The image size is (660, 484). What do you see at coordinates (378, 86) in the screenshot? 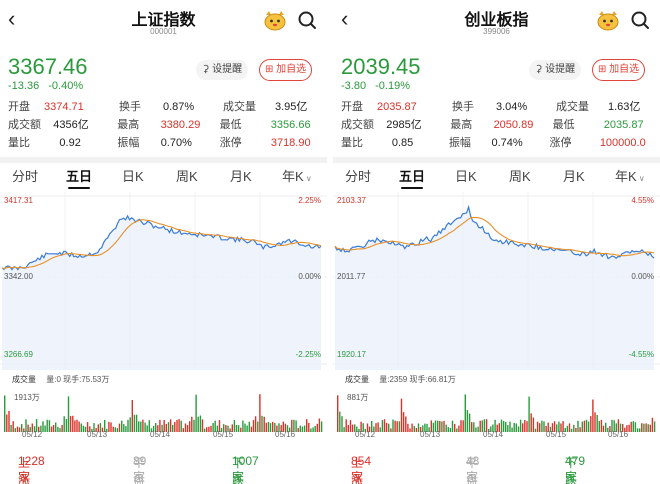
I see `price-change: -3.80 -0.19%` at bounding box center [378, 86].